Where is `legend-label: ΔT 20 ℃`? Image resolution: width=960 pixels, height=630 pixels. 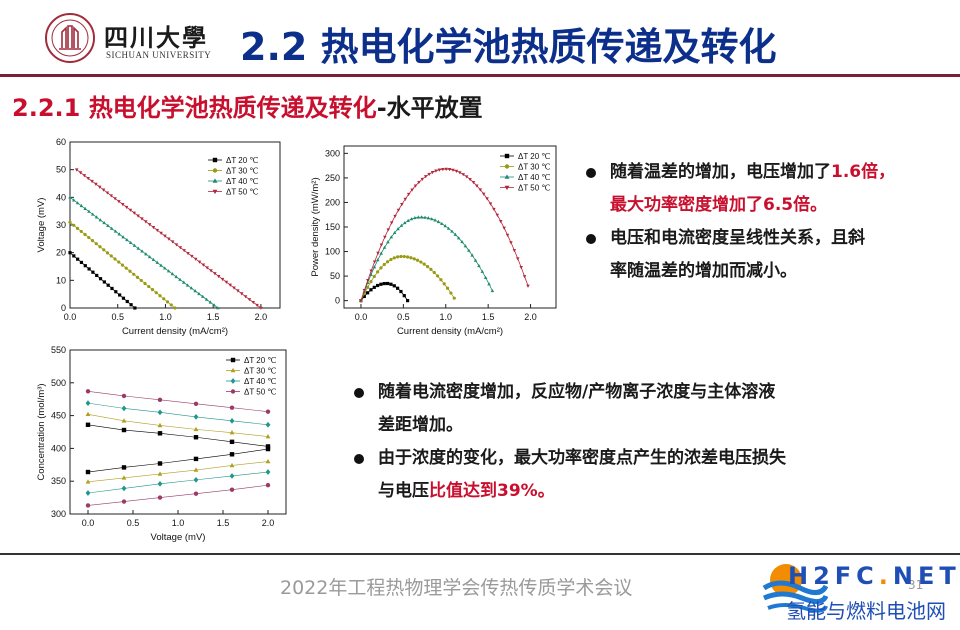
legend-label: ΔT 20 ℃ is located at coordinates (242, 160).